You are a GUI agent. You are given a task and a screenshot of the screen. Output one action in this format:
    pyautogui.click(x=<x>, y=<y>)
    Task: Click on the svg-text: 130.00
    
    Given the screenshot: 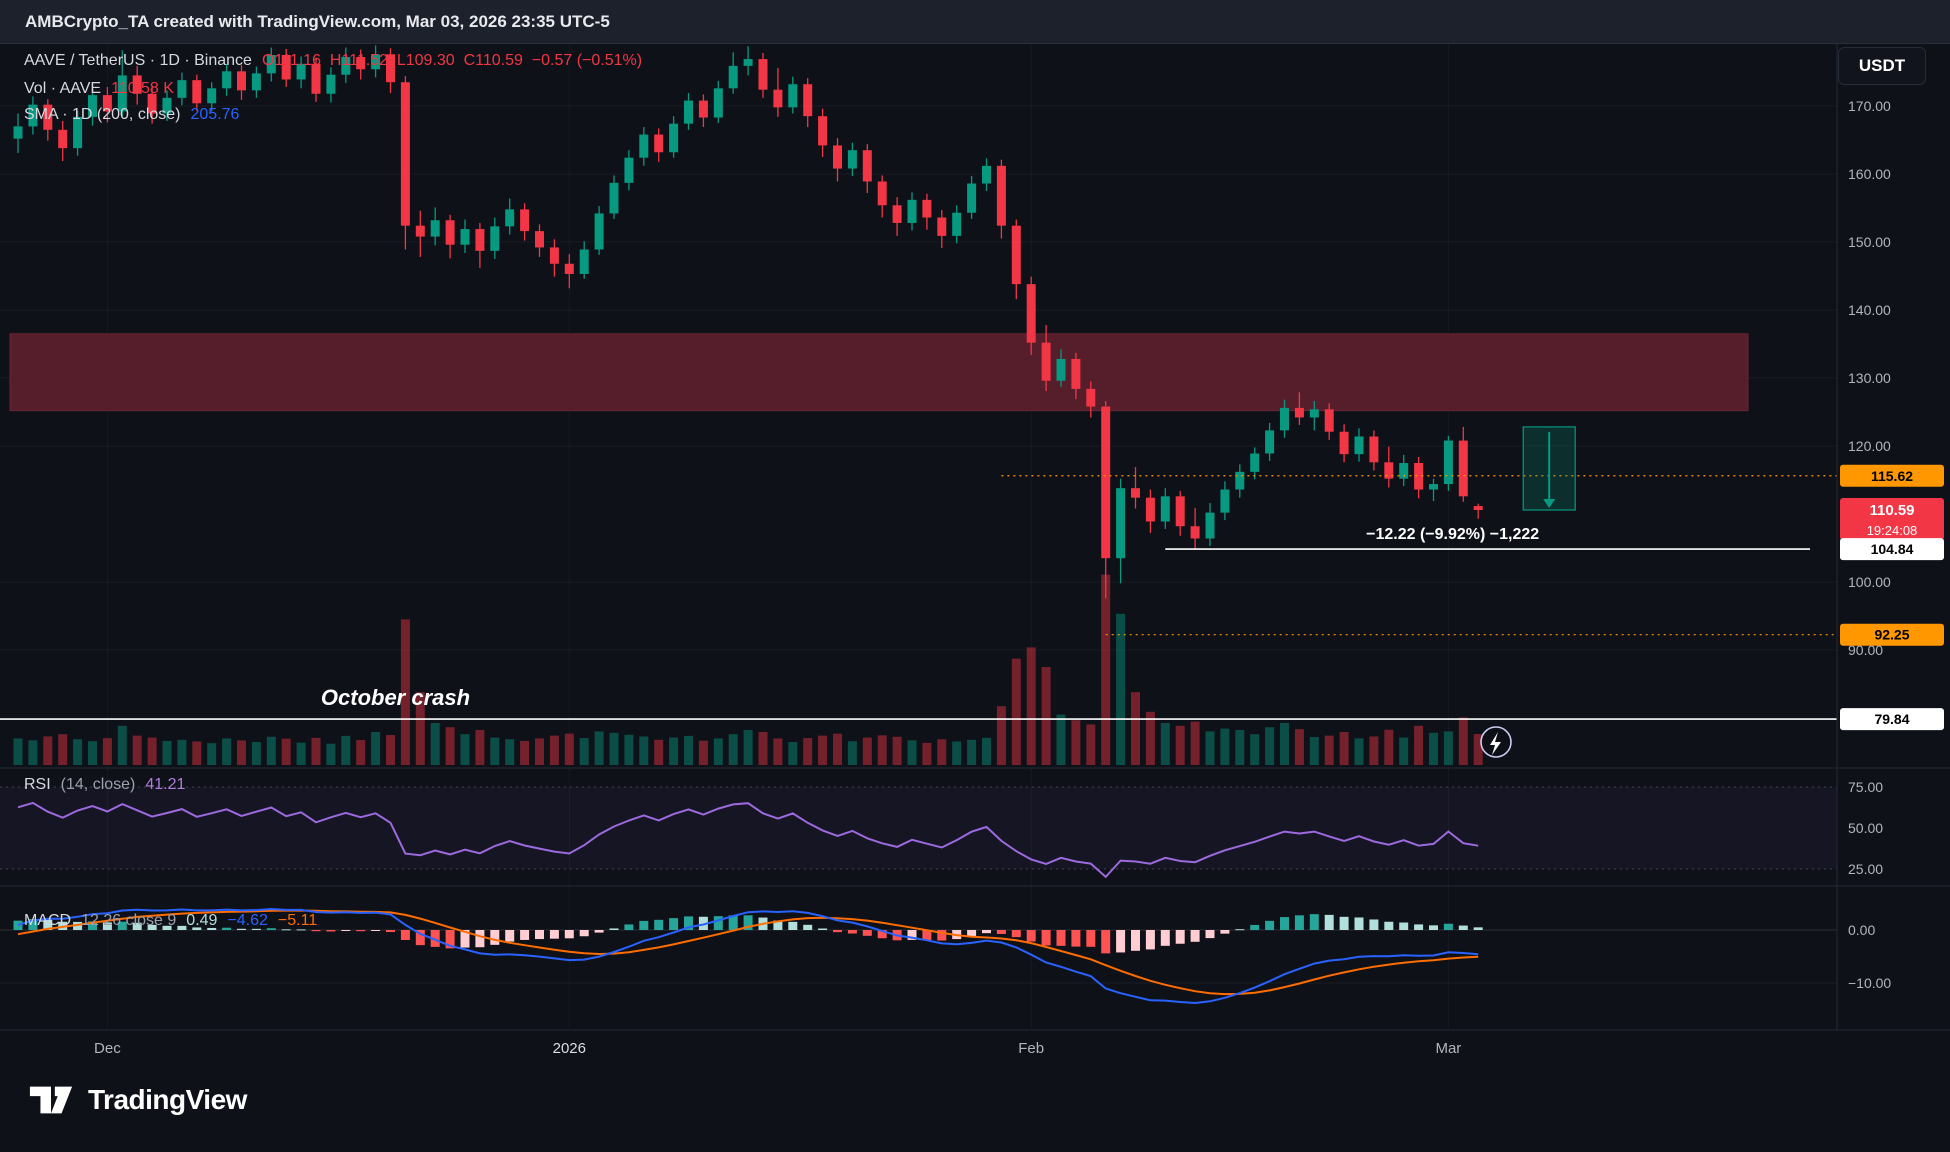 What is the action you would take?
    pyautogui.click(x=1869, y=378)
    